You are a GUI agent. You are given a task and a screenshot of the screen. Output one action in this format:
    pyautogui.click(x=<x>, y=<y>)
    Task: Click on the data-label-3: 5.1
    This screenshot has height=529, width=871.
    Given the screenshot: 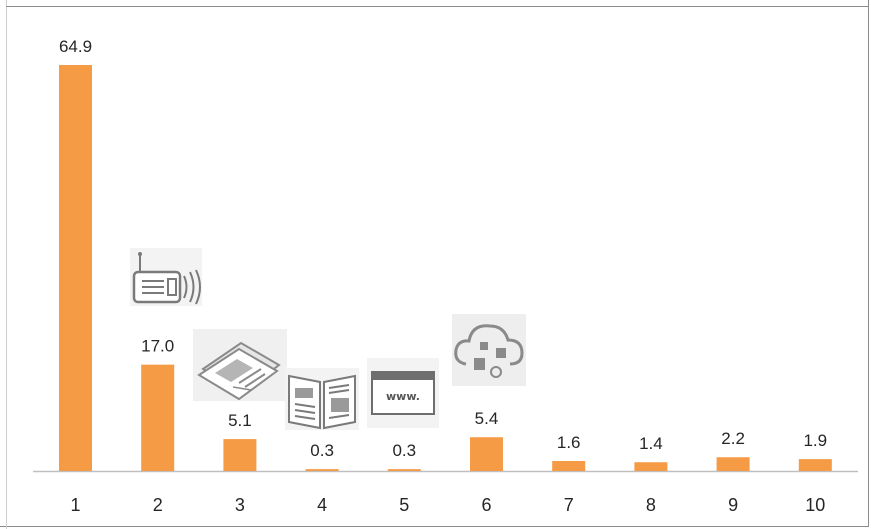 What is the action you would take?
    pyautogui.click(x=240, y=420)
    